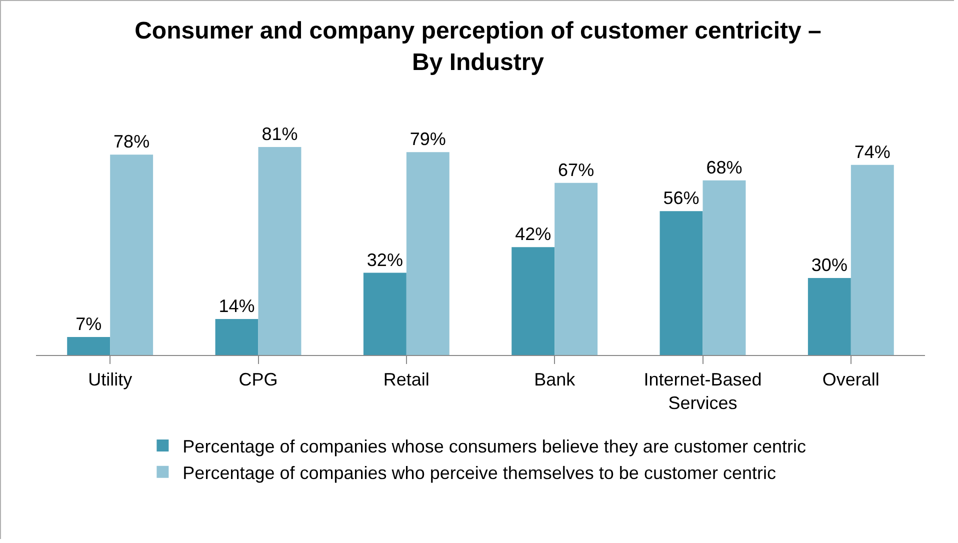 This screenshot has height=543, width=958. I want to click on legend-label: Percentage of companies whose consumers believe they are customer centric, so click(494, 446).